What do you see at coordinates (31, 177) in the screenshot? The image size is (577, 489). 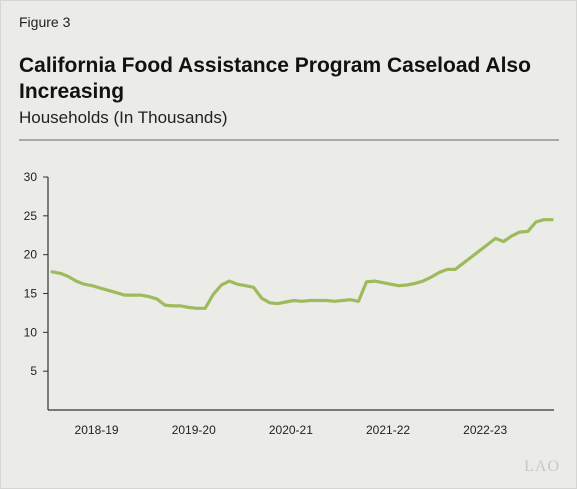 I see `y-tick-label: 30` at bounding box center [31, 177].